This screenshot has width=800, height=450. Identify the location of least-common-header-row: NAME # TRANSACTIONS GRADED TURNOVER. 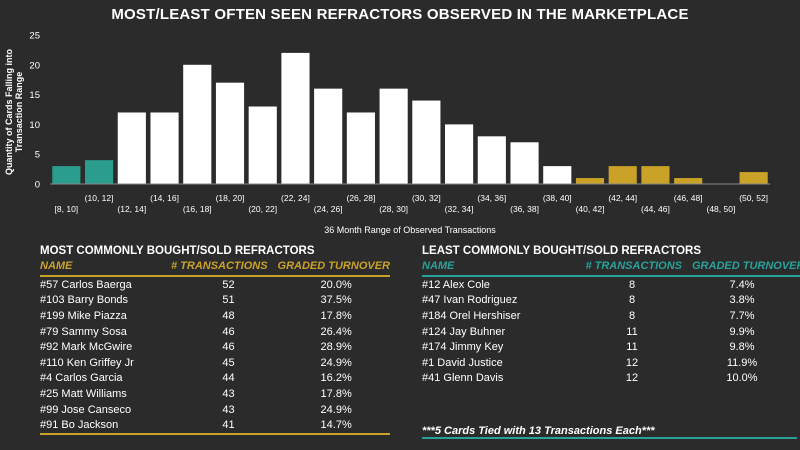
(611, 267).